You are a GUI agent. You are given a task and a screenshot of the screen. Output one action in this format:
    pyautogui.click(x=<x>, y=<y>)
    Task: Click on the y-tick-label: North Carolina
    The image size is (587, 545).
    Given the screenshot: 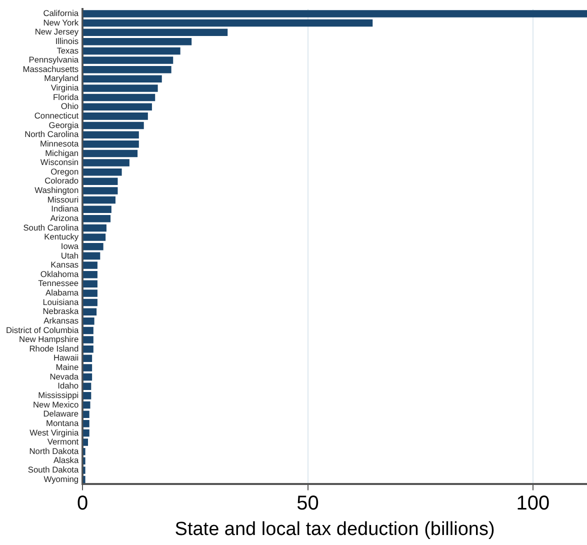 What is the action you would take?
    pyautogui.click(x=51, y=134)
    